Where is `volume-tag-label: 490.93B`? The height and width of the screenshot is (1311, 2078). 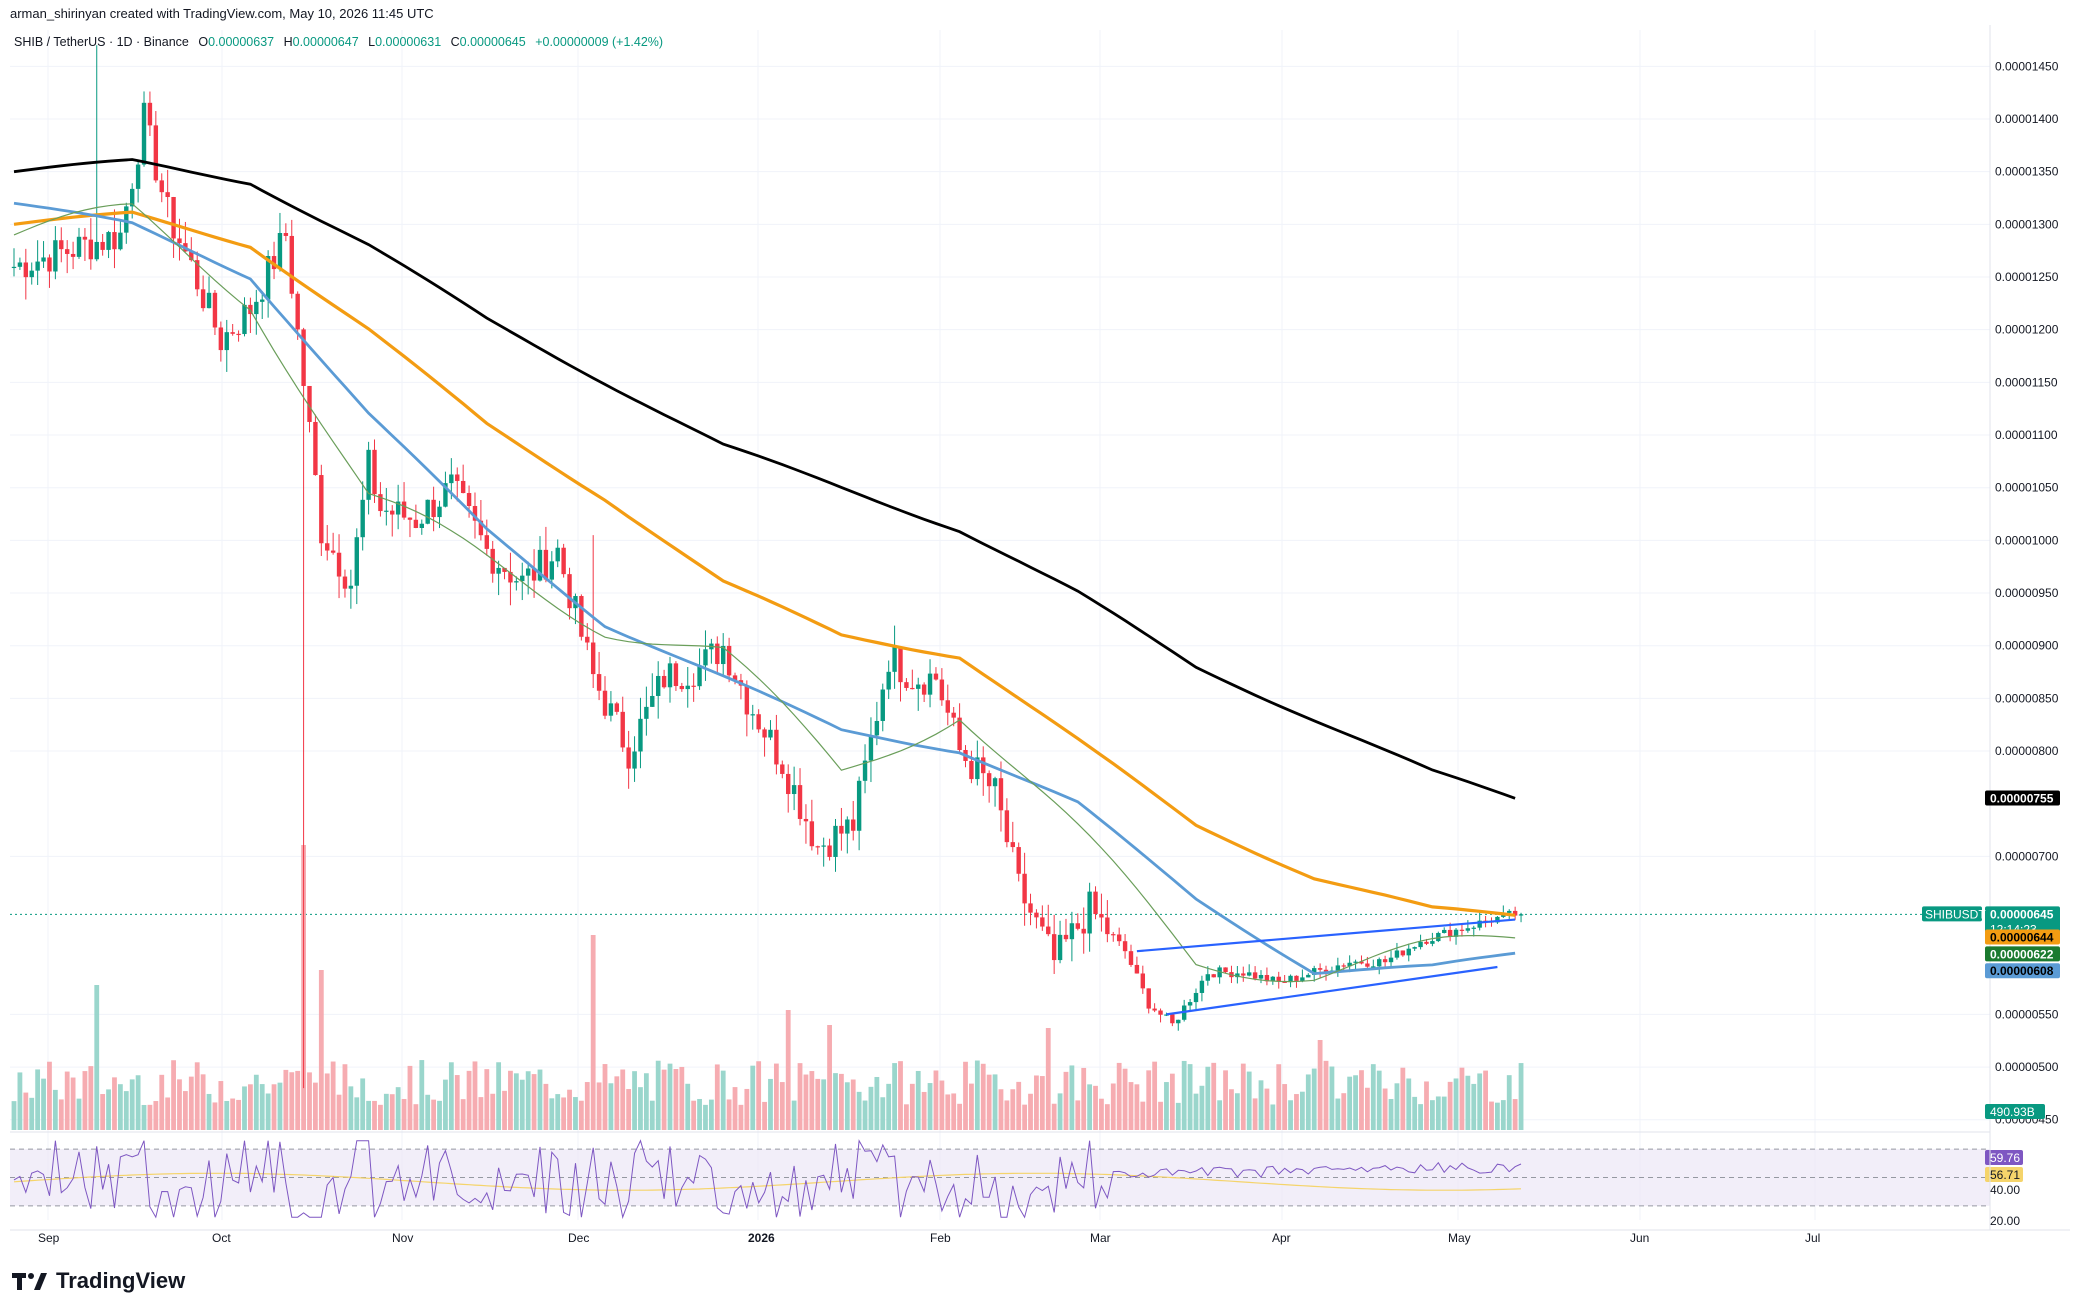 volume-tag-label: 490.93B is located at coordinates (2012, 1112).